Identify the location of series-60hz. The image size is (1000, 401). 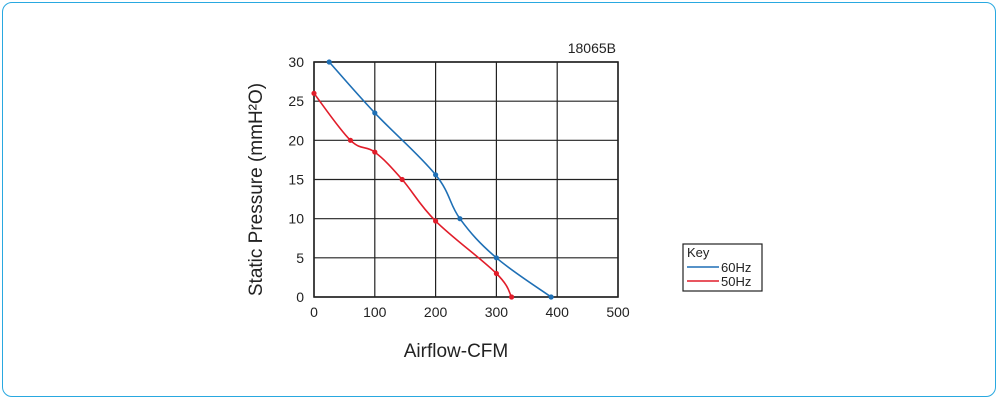
(440, 179).